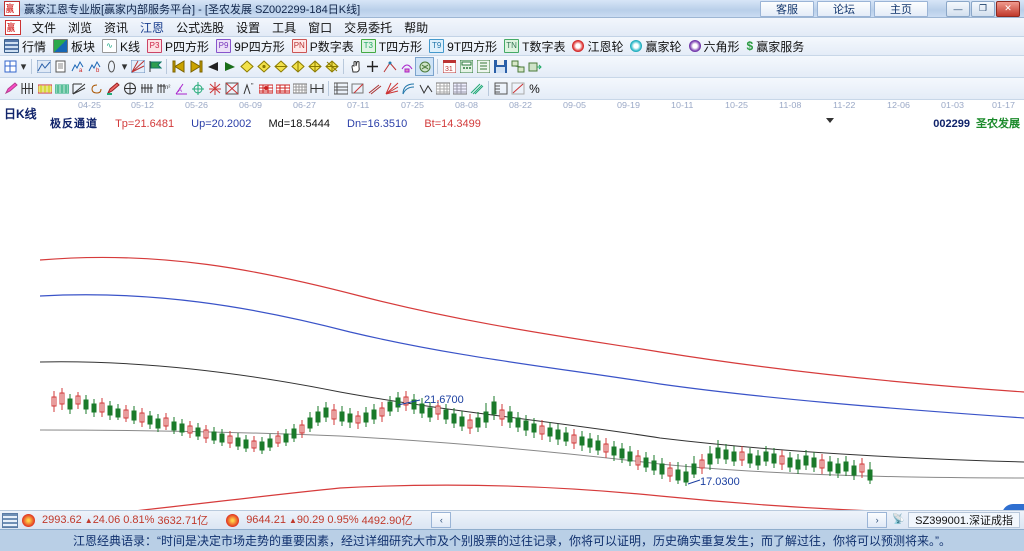 Image resolution: width=1024 pixels, height=551 pixels. What do you see at coordinates (163, 88) in the screenshot?
I see `square-root-icon: n²` at bounding box center [163, 88].